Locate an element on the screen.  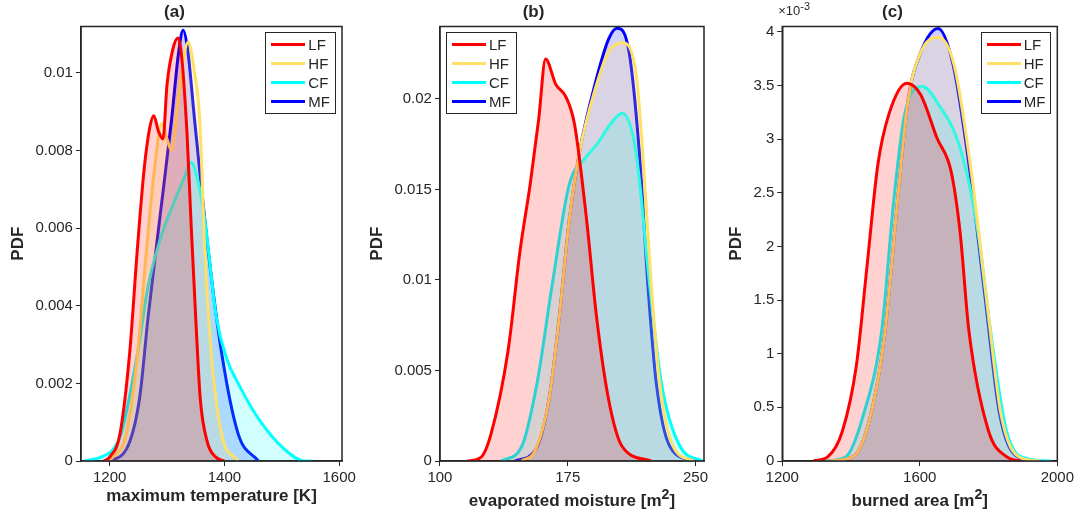
y-tick-label: 4 is located at coordinates (770, 30).